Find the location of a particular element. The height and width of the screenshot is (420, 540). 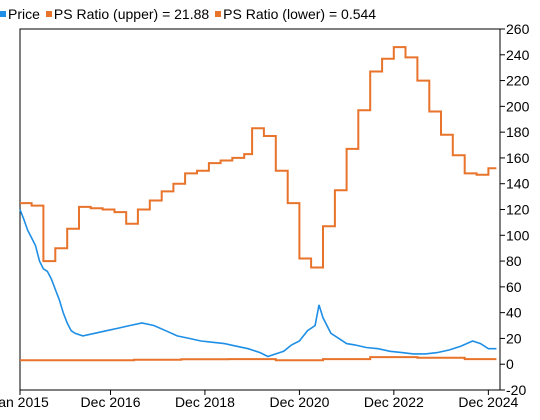

legend-swatch-ps-upper is located at coordinates (48, 14).